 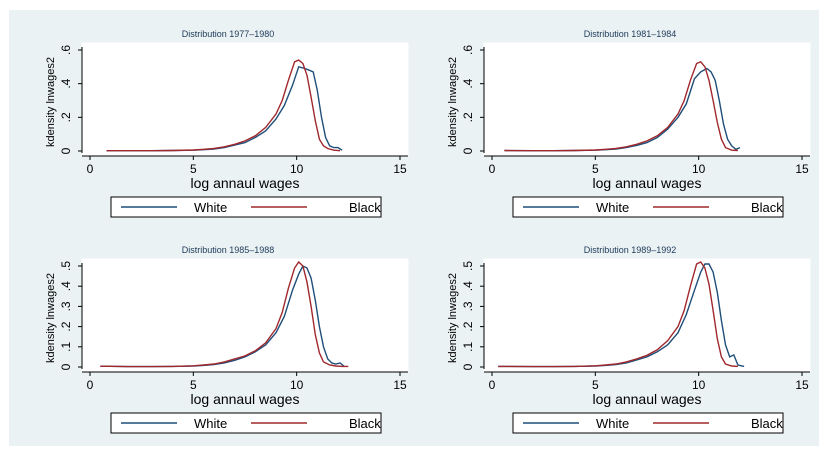 What do you see at coordinates (228, 250) in the screenshot?
I see `panel-title: Distribution 1985–1988` at bounding box center [228, 250].